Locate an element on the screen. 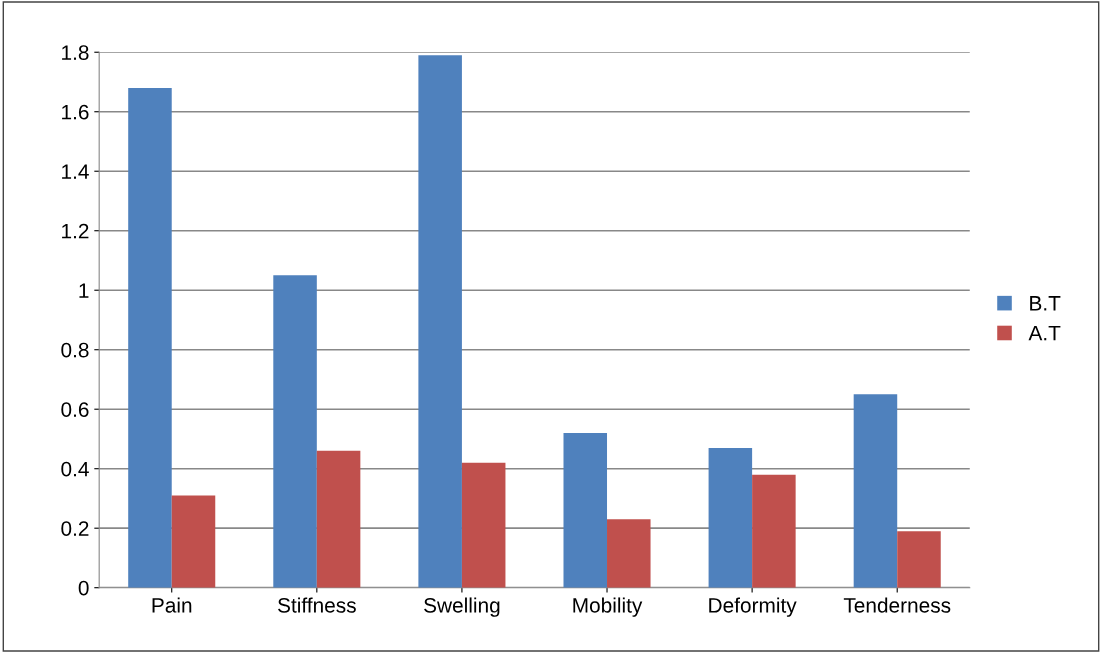 The image size is (1102, 653). y-tick-label: 1.6 is located at coordinates (75, 112).